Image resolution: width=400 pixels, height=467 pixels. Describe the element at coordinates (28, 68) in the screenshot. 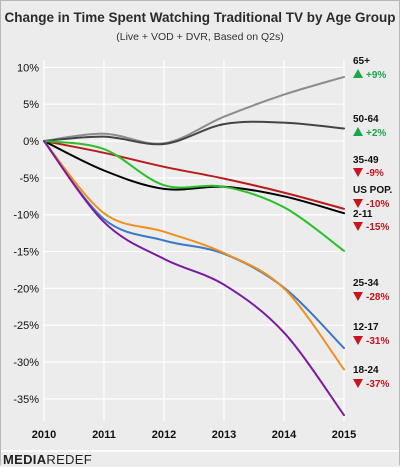

I see `y-tick-label: 10%` at that location.